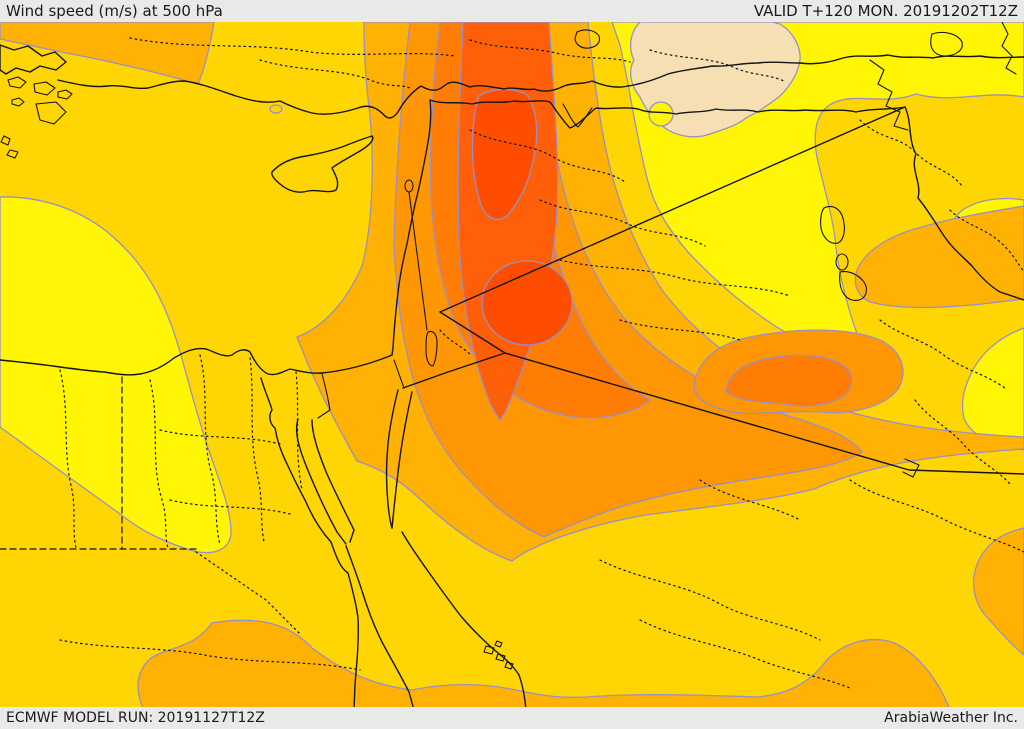  Describe the element at coordinates (114, 11) in the screenshot. I see `map-title: Wind speed (m/s) at 500 hPa` at that location.